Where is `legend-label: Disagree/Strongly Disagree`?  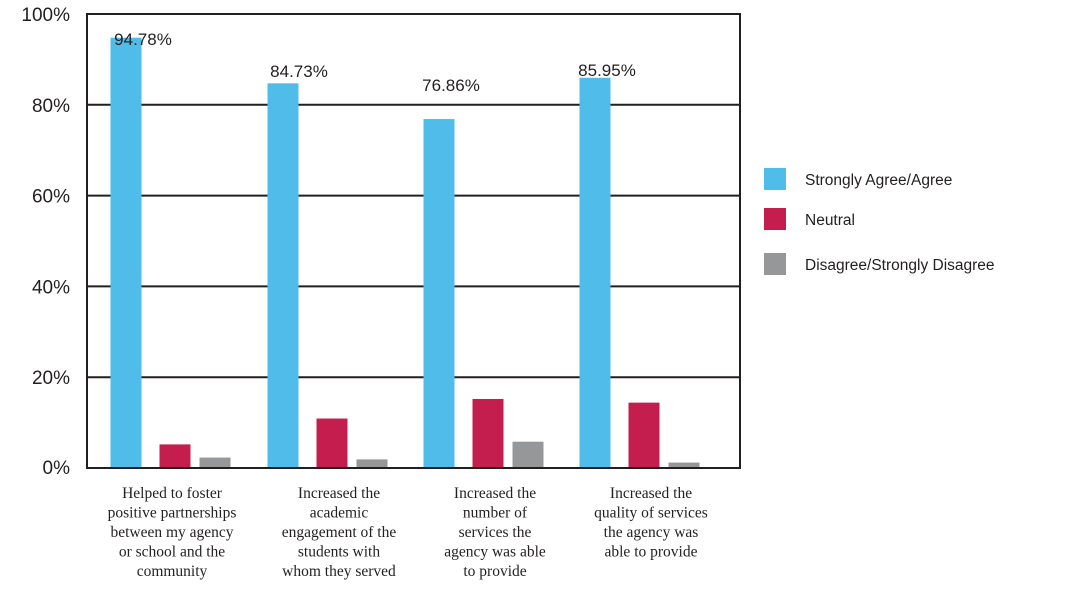 legend-label: Disagree/Strongly Disagree is located at coordinates (900, 265).